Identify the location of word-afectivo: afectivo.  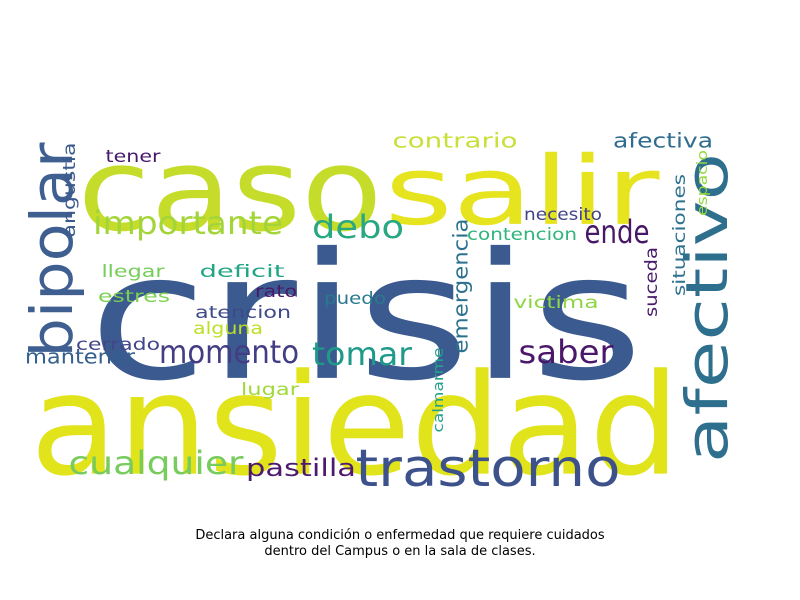
(707, 308).